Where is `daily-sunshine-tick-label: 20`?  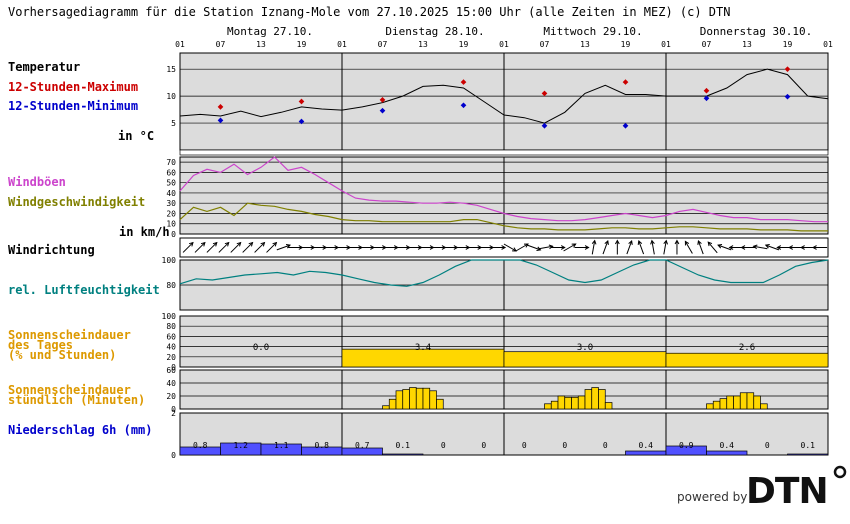 daily-sunshine-tick-label: 20 is located at coordinates (171, 357).